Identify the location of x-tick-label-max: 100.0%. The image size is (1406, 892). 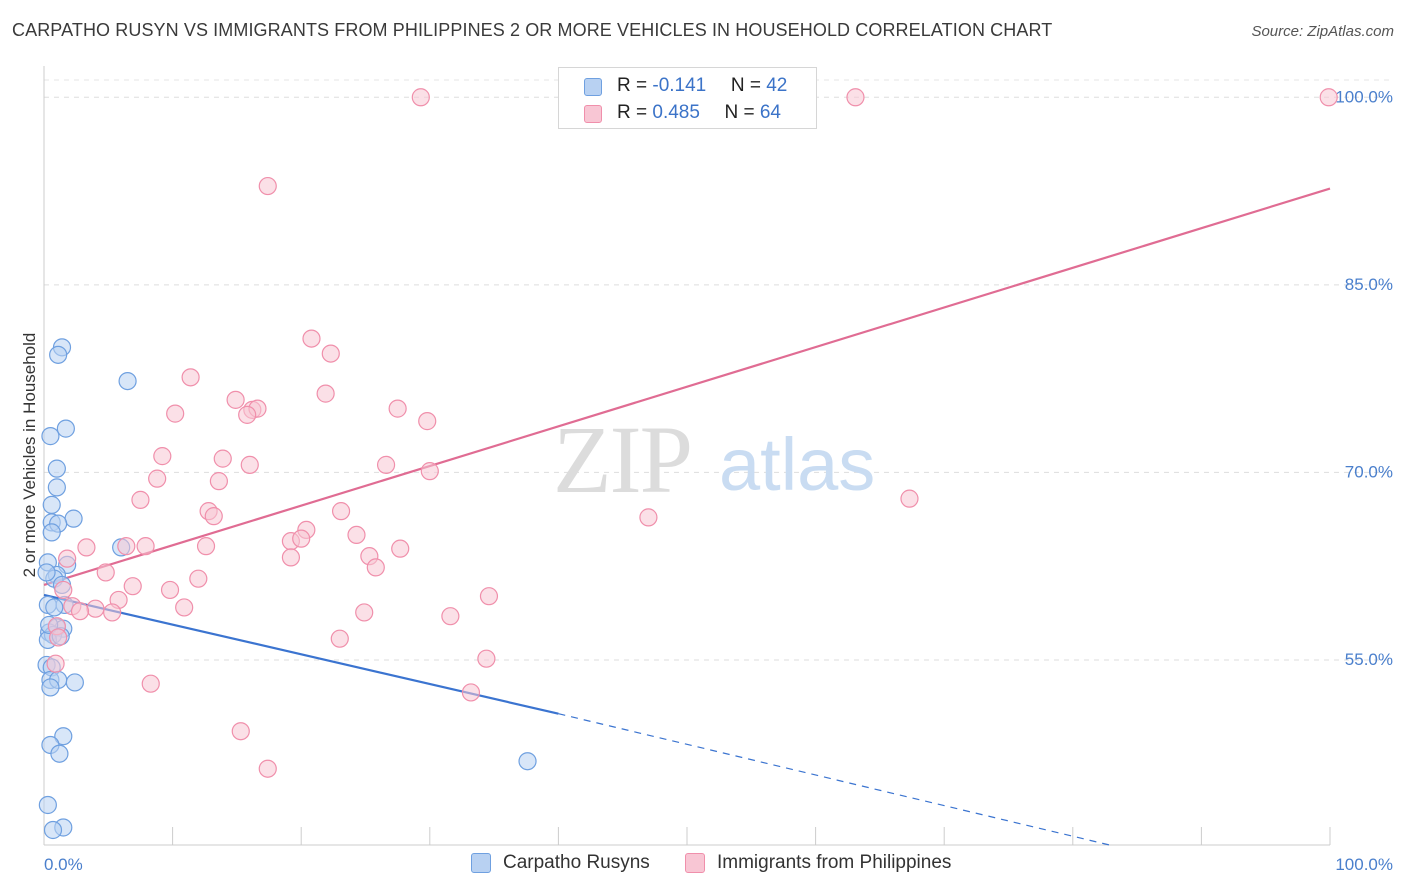
(1364, 864).